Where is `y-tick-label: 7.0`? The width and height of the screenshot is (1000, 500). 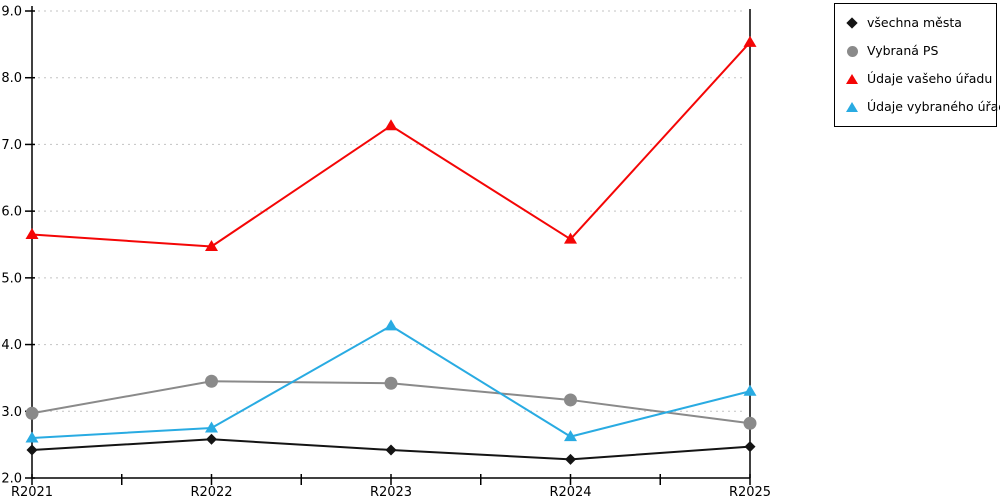
y-tick-label: 7.0 is located at coordinates (11, 145).